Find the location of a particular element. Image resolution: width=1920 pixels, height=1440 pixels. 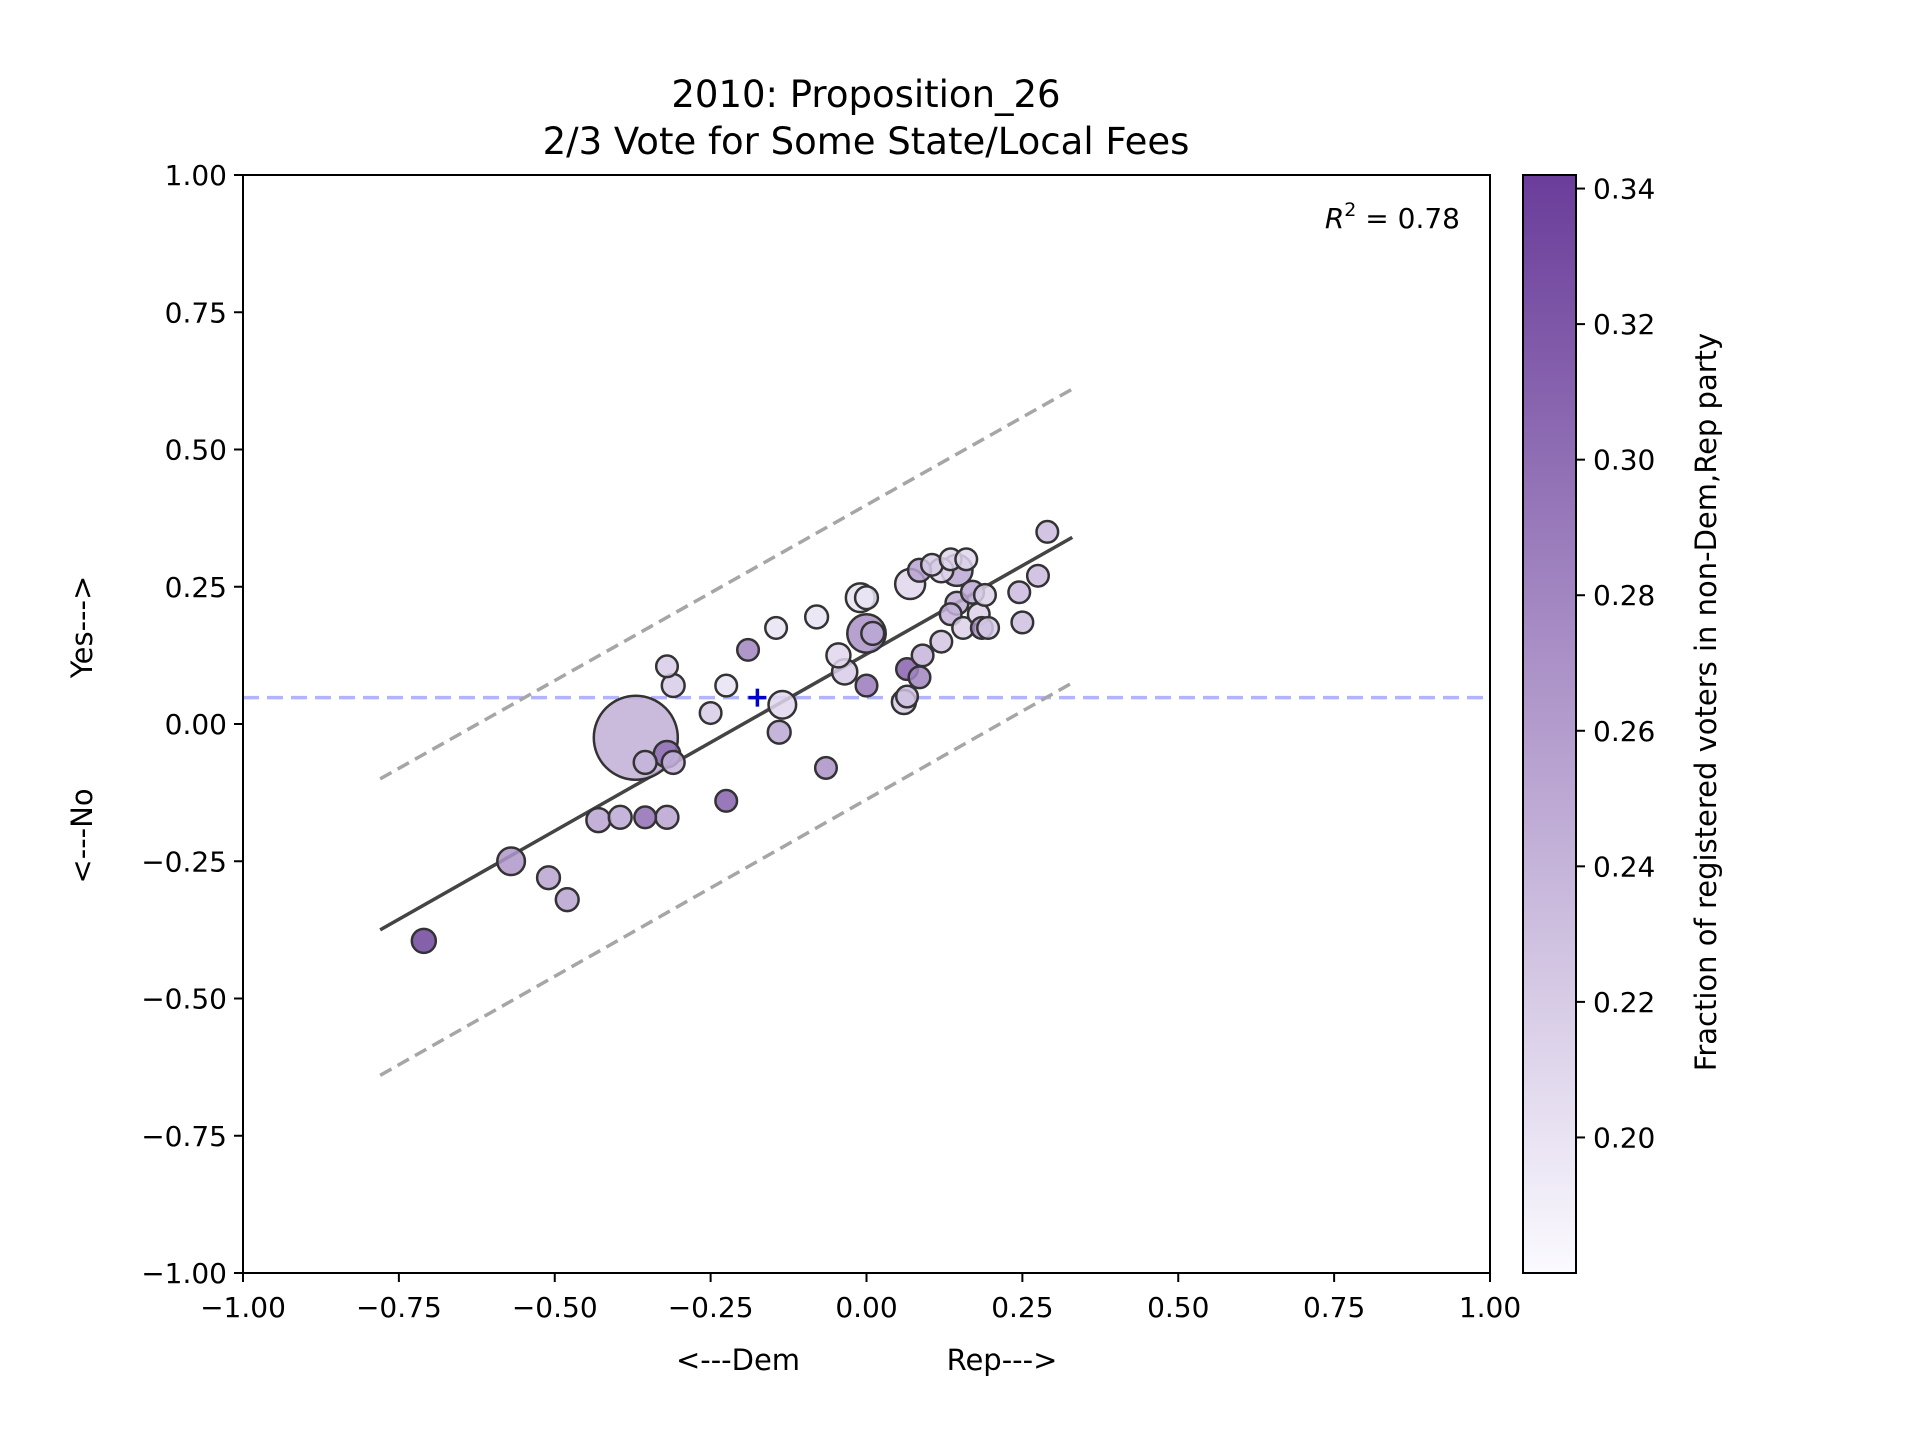

upper-confidence-band is located at coordinates (726, 584).